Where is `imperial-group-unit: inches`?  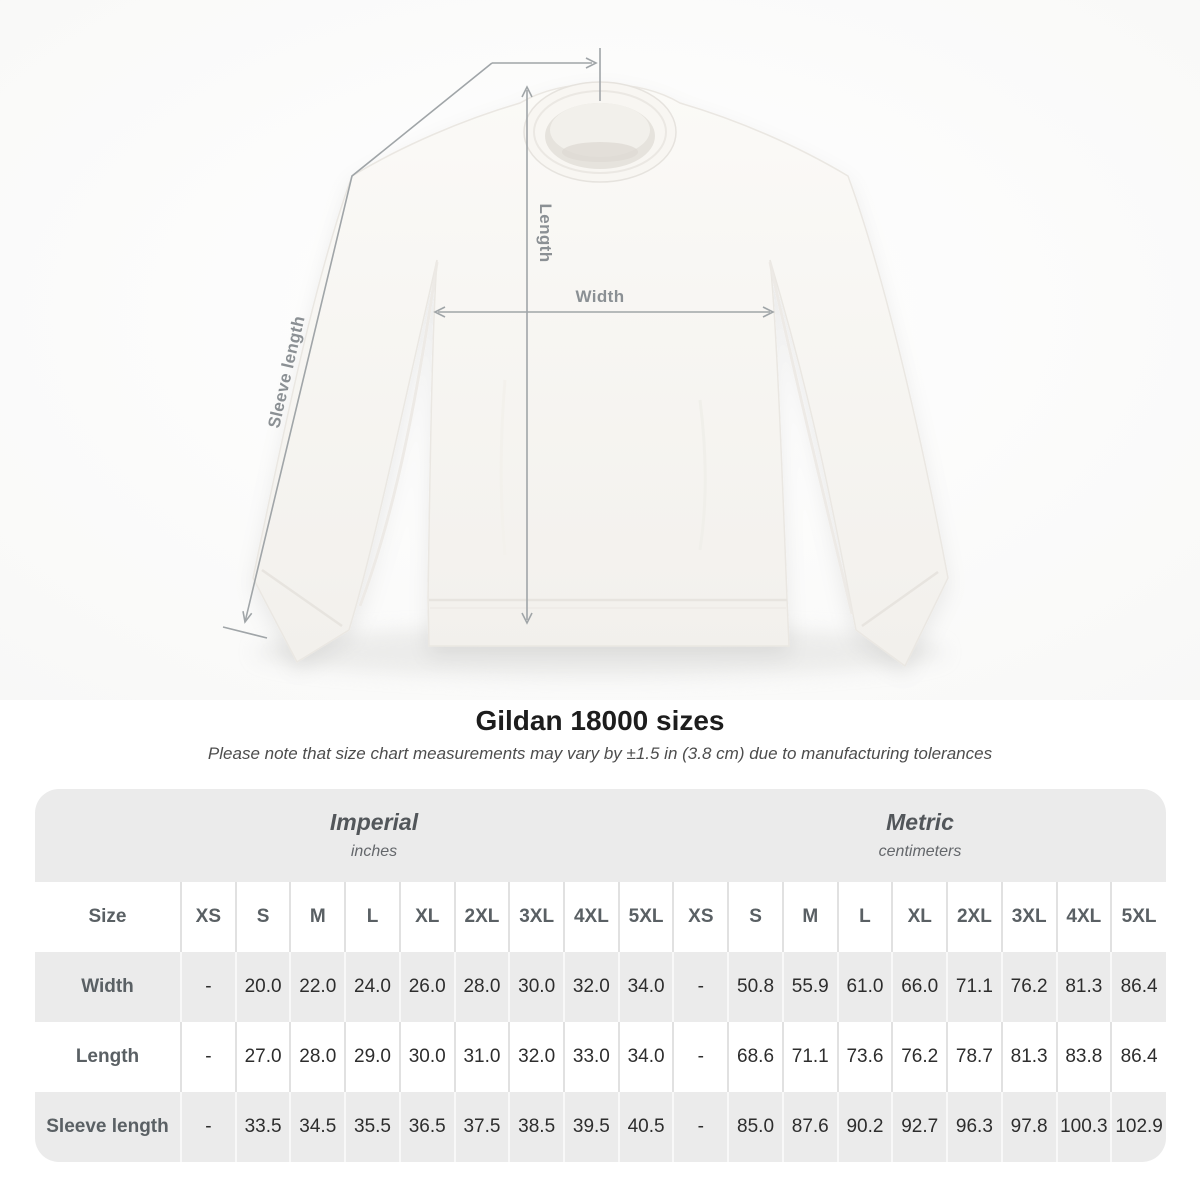 imperial-group-unit: inches is located at coordinates (374, 851).